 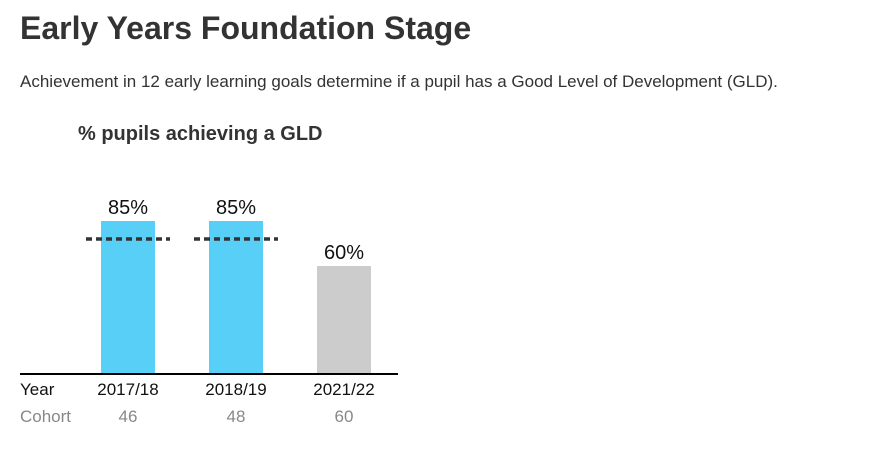 I want to click on page-title: Early Years Foundation Stage, so click(x=246, y=28).